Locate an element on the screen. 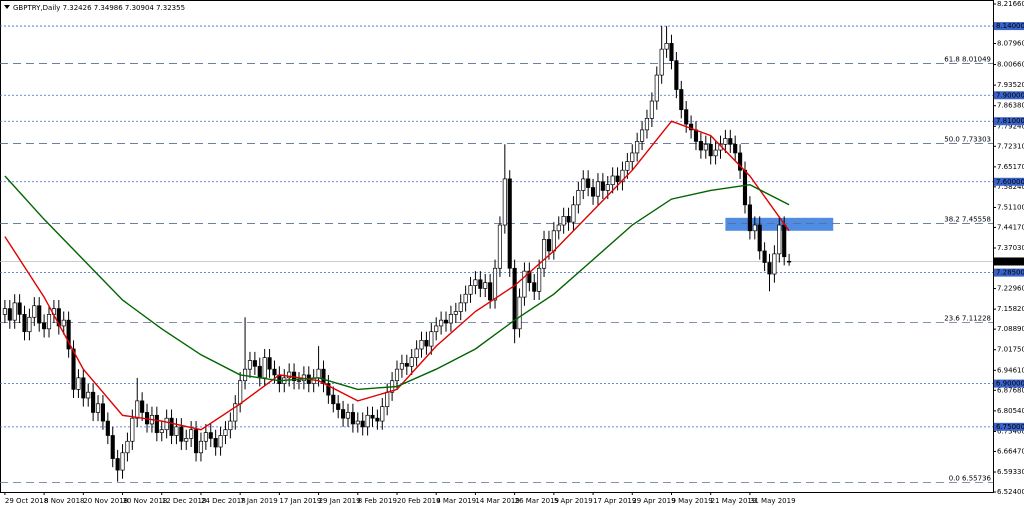 The height and width of the screenshot is (508, 1024). y-tick-label: 7.37030 is located at coordinates (1010, 248).